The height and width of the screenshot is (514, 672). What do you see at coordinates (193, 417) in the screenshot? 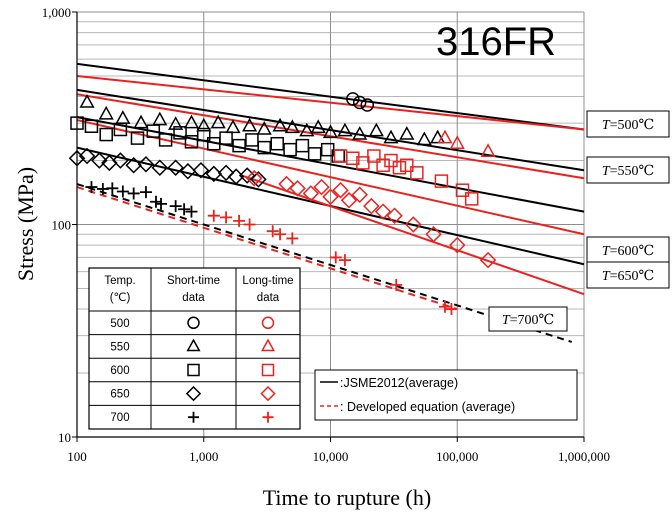
I see `table-short-marker-plus` at bounding box center [193, 417].